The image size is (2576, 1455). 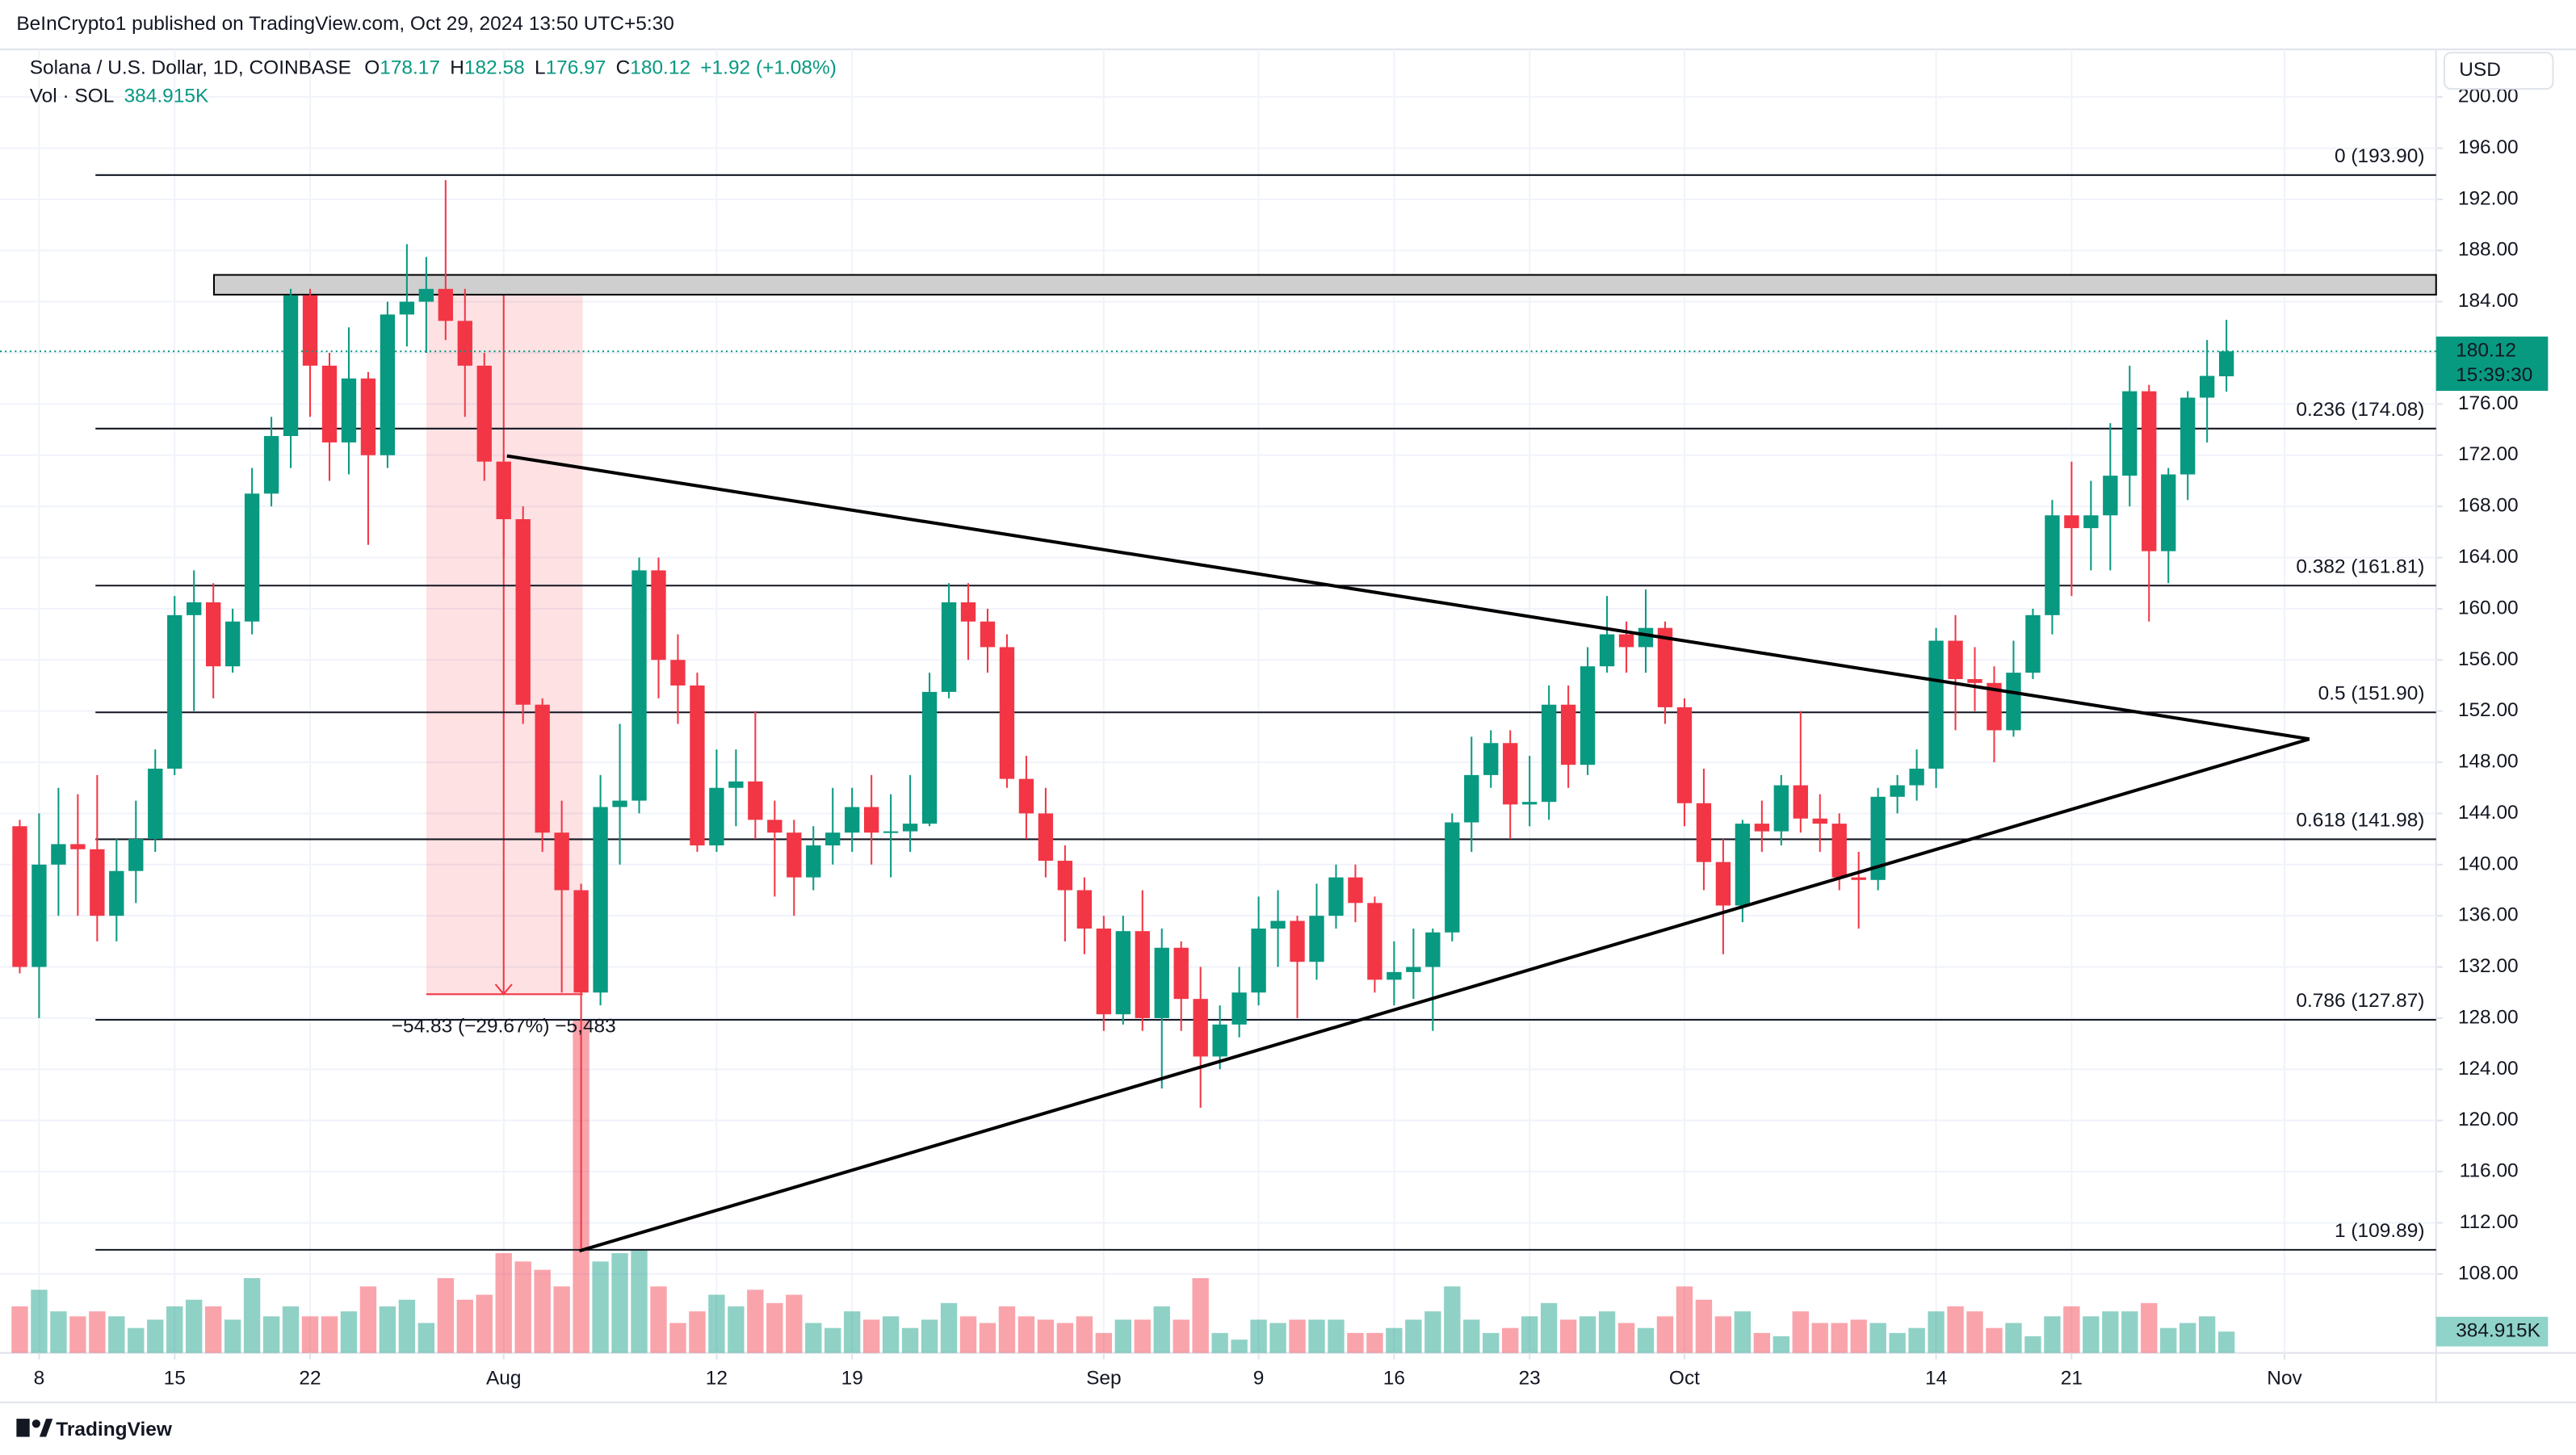 I want to click on legend-value: 182.58, so click(x=495, y=68).